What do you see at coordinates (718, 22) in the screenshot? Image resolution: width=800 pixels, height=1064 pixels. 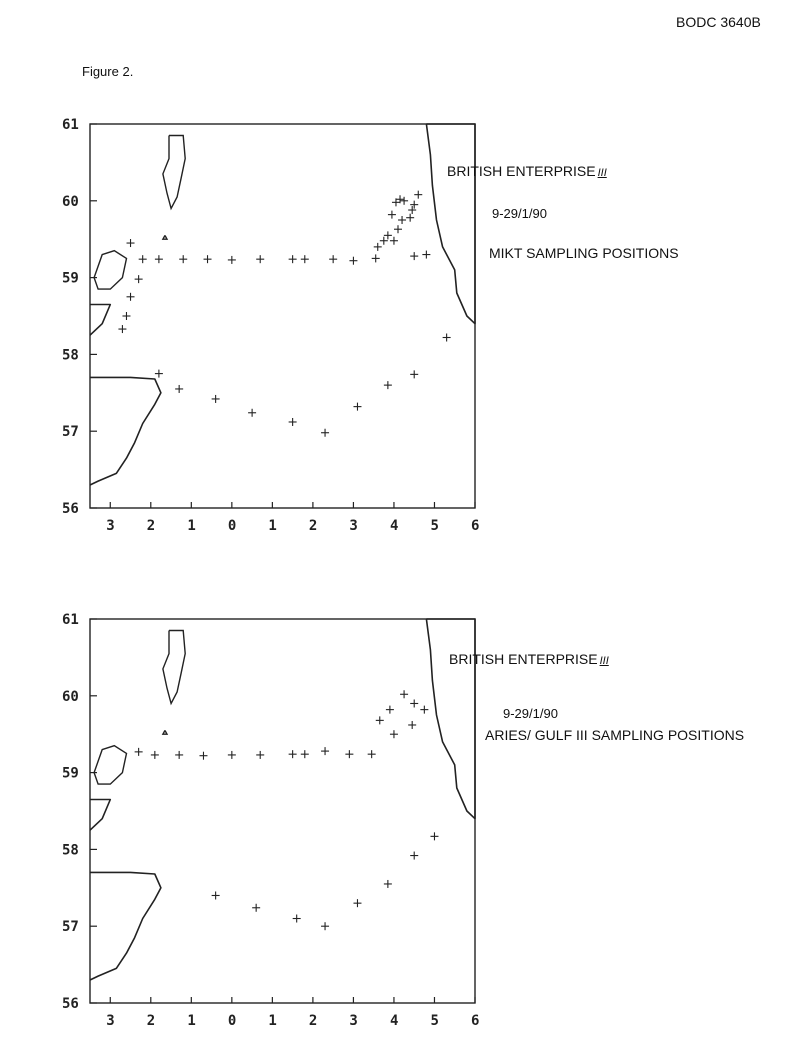 I see `document-id: BODC 3640B` at bounding box center [718, 22].